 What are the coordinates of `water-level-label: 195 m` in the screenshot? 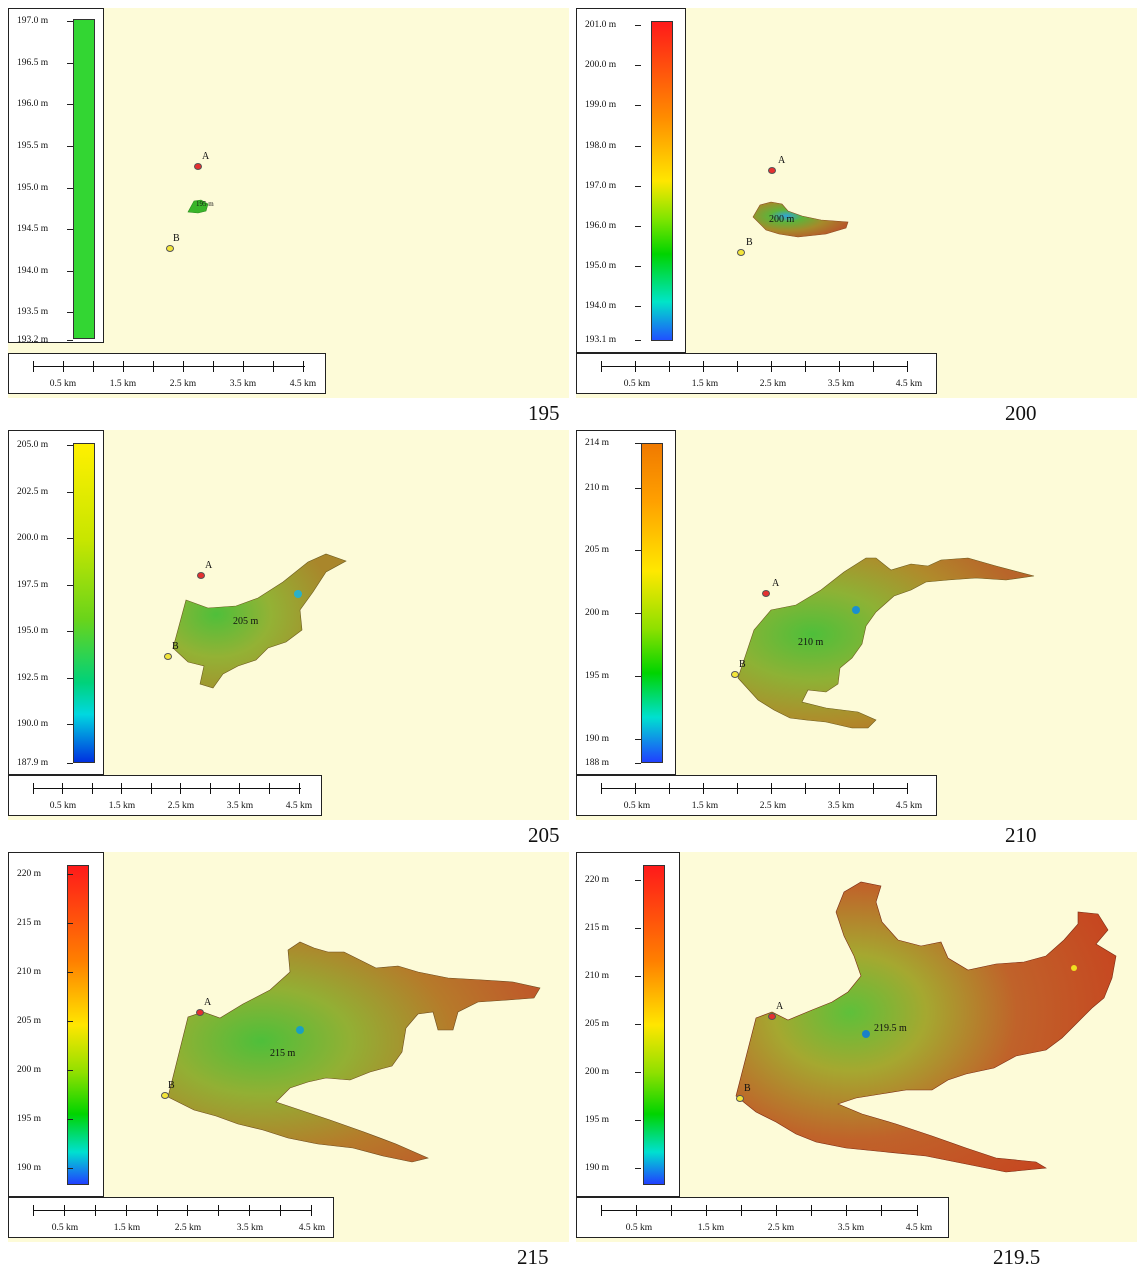 It's located at (205, 204).